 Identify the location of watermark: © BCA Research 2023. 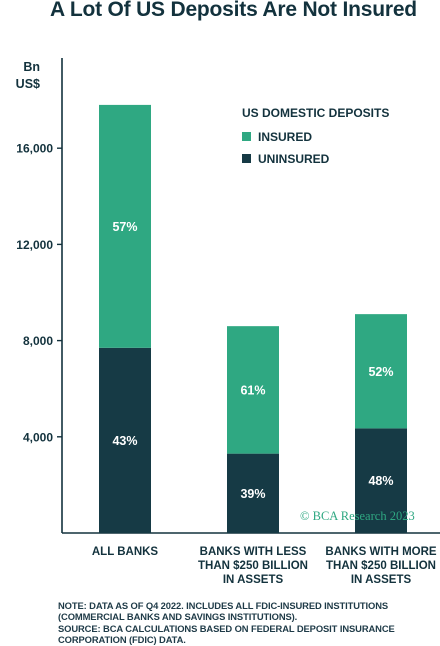
(357, 516).